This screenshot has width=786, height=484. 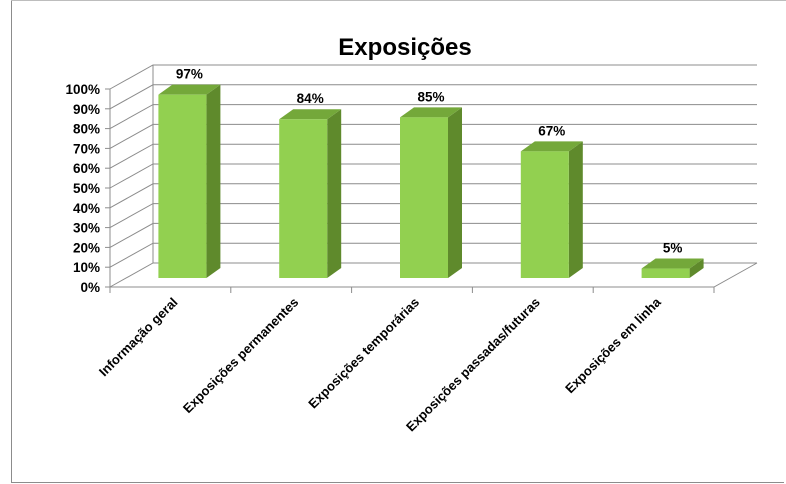 I want to click on y-tick-label: 10%, so click(x=86, y=267).